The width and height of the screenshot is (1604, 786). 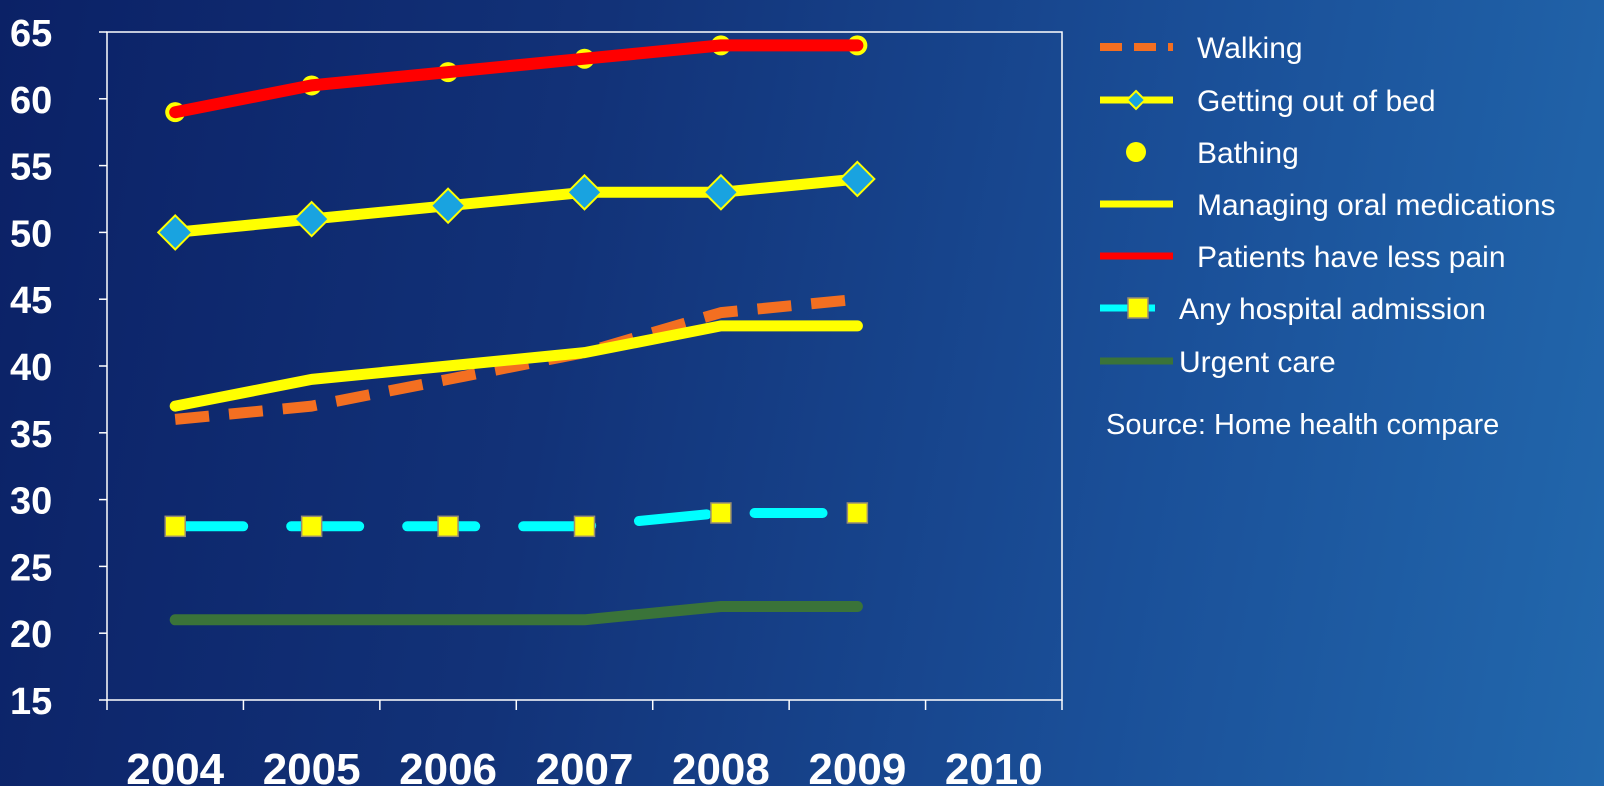 I want to click on y-tick-label: 30, so click(x=31, y=502).